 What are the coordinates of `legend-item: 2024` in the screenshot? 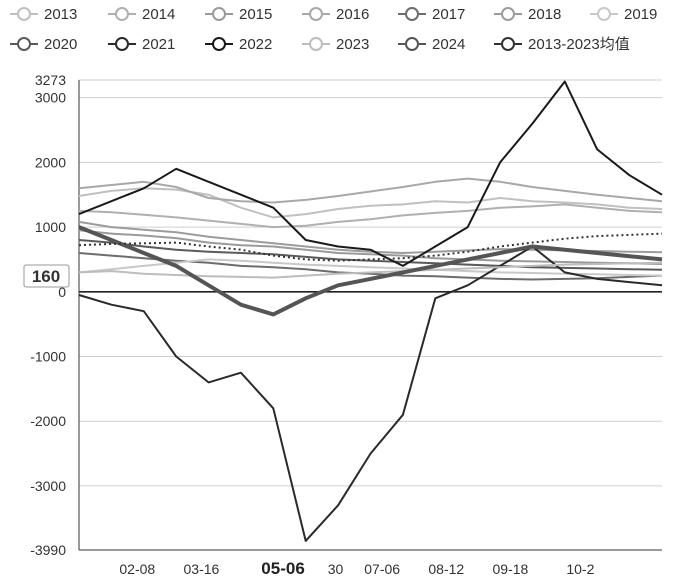 It's located at (431, 44).